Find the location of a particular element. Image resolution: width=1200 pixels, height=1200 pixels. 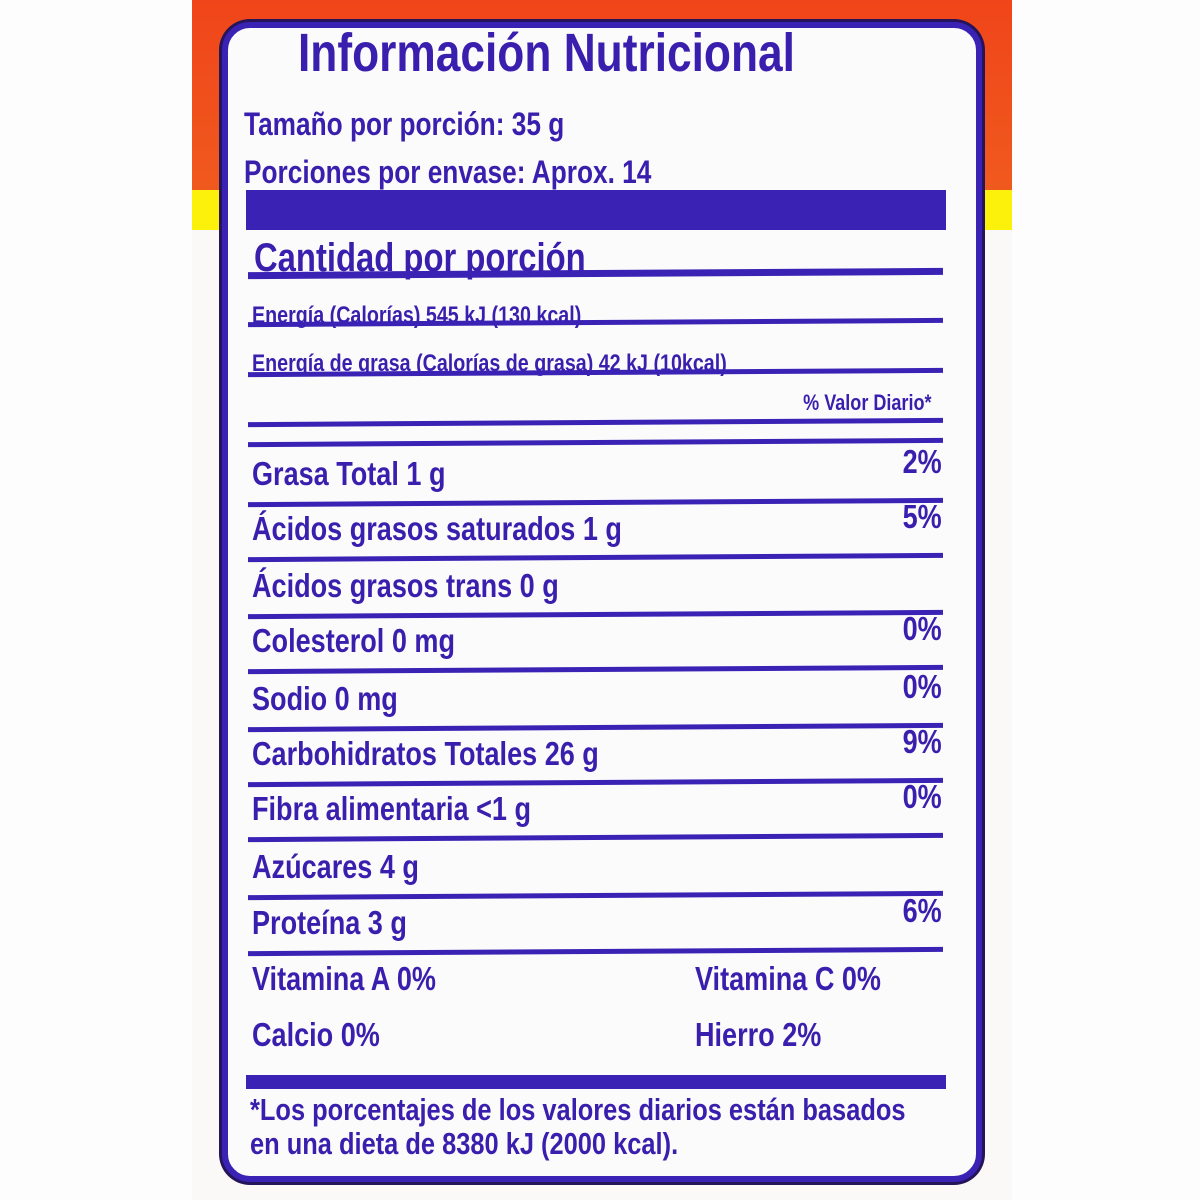

servings-per-container: Porciones por envase: Aprox. 14 is located at coordinates (448, 172).